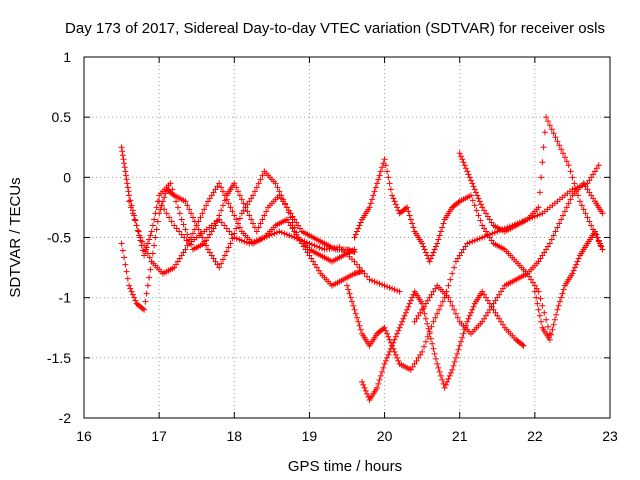 The image size is (640, 480). What do you see at coordinates (59, 358) in the screenshot?
I see `y-tick-label: -1.5` at bounding box center [59, 358].